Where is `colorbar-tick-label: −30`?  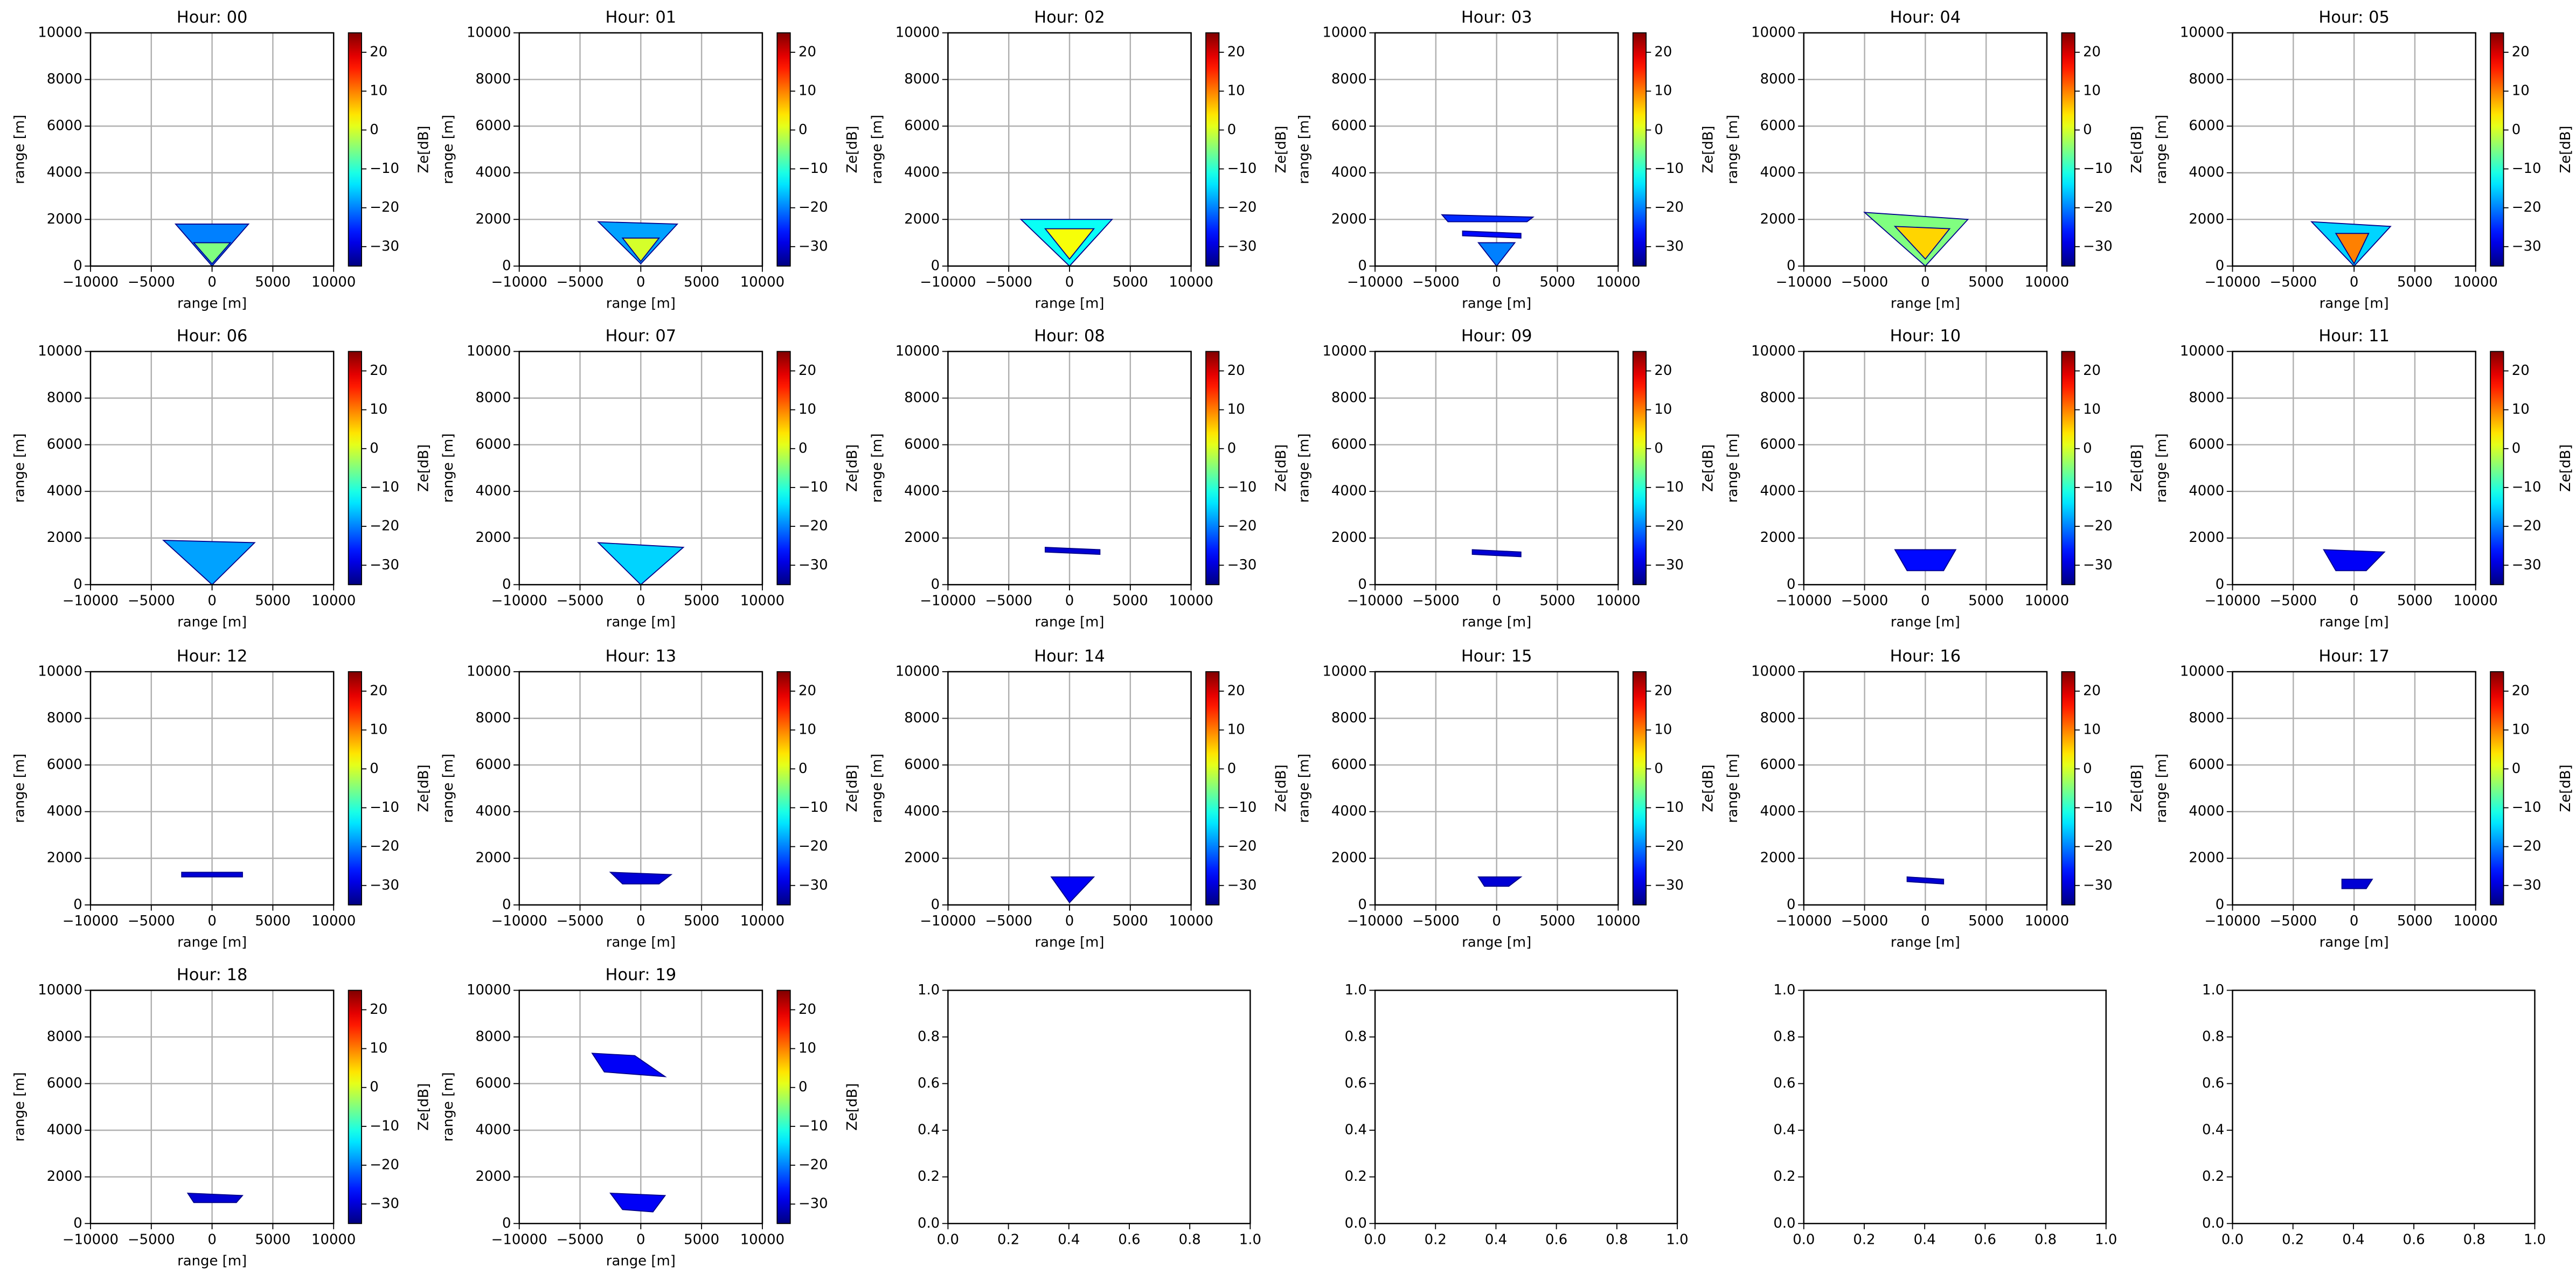
colorbar-tick-label: −30 is located at coordinates (1242, 565).